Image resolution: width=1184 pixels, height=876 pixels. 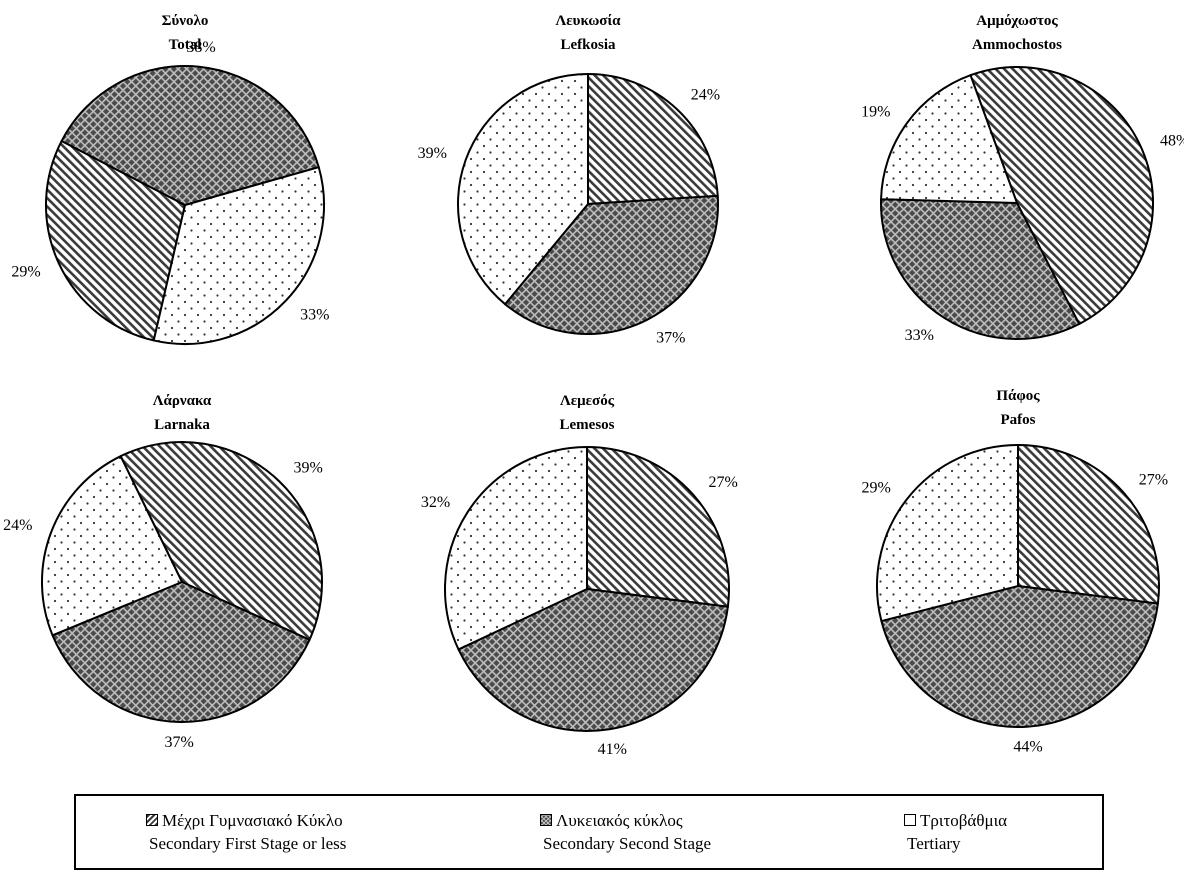 I want to click on pie-chart: Σύνολο Total 29% 38% 33%, so click(x=170, y=179).